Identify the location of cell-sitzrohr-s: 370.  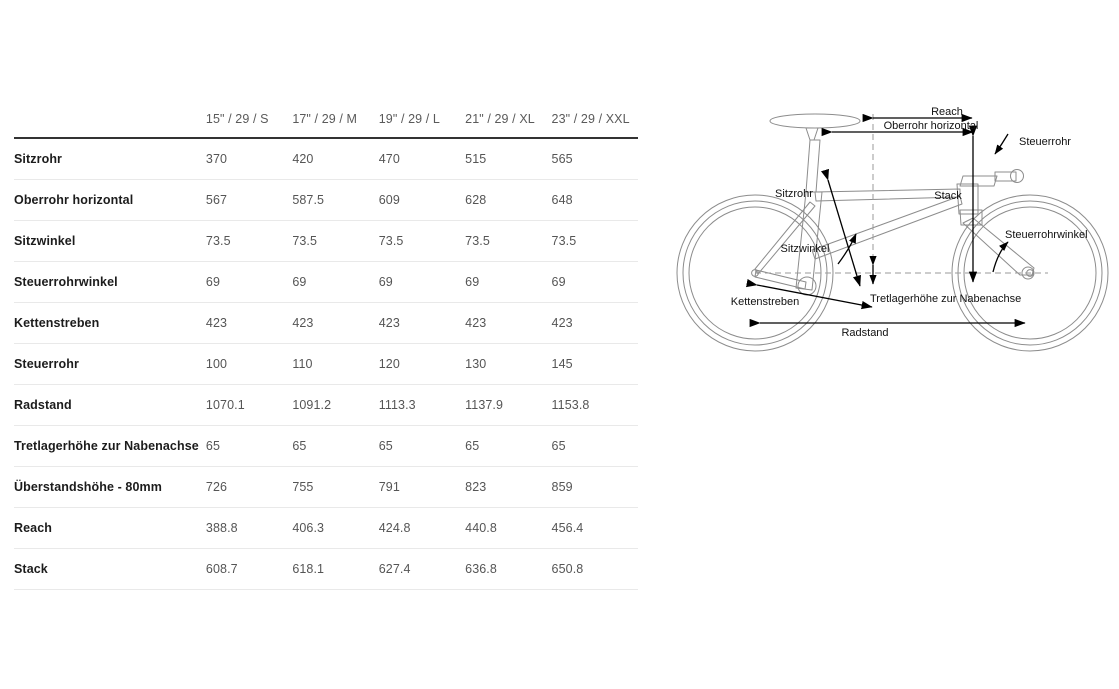
(249, 159).